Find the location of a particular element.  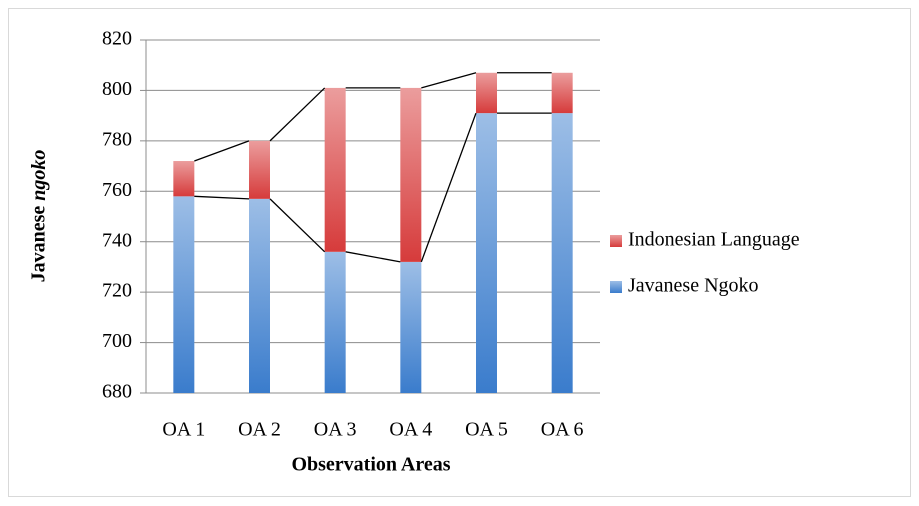

legend-label: Javanese Ngoko is located at coordinates (693, 286).